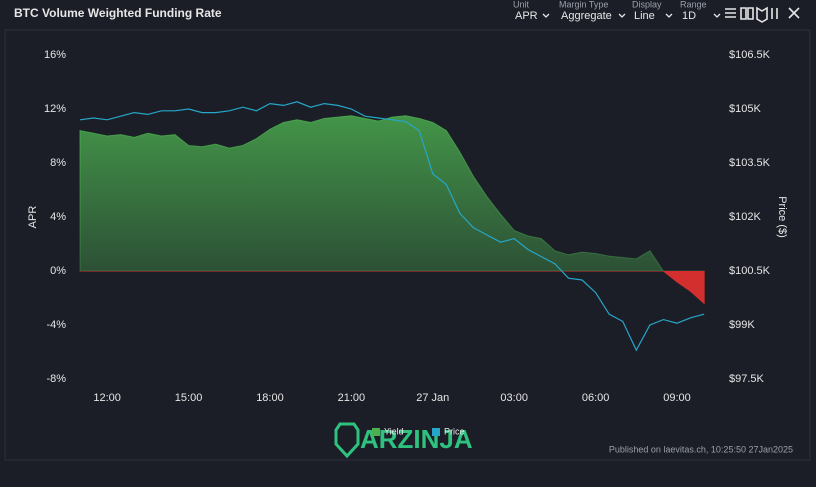 Image resolution: width=816 pixels, height=487 pixels. Describe the element at coordinates (782, 217) in the screenshot. I see `y2-axis-label: Price ($)` at that location.